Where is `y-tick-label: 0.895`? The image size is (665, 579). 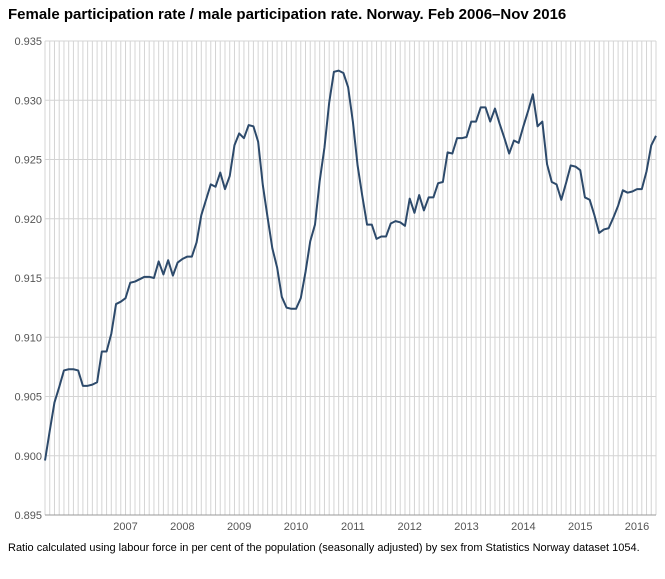
y-tick-label: 0.895 is located at coordinates (28, 516).